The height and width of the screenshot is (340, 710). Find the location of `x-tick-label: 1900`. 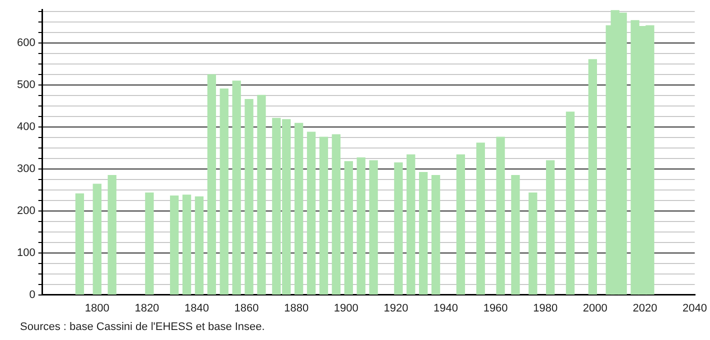

x-tick-label: 1900 is located at coordinates (346, 308).